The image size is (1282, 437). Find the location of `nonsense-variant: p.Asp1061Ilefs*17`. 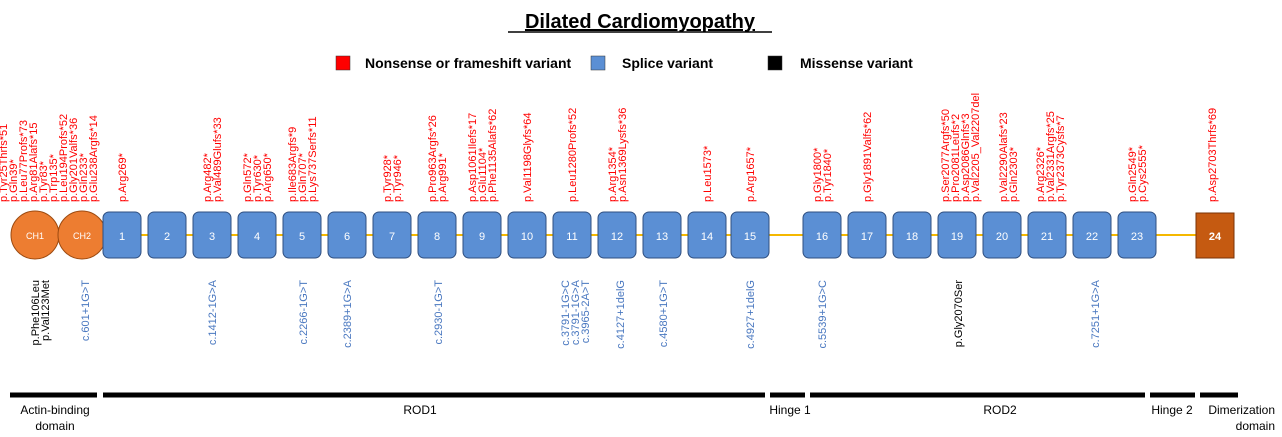

nonsense-variant: p.Asp1061Ilefs*17 is located at coordinates (473, 157).